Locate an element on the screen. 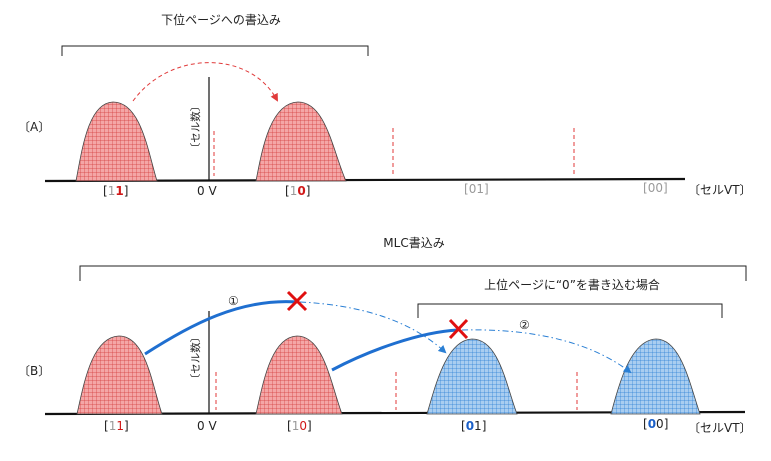  panel-b-path-1-arrow is located at coordinates (221, 328).